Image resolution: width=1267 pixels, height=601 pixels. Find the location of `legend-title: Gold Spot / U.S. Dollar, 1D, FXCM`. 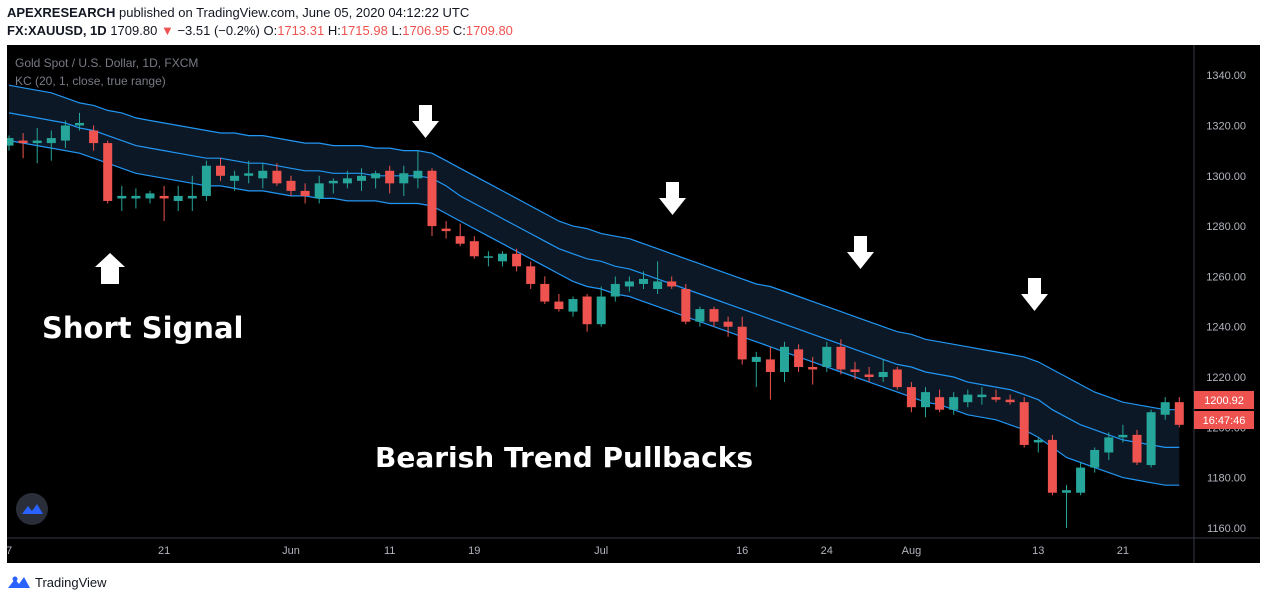

legend-title: Gold Spot / U.S. Dollar, 1D, FXCM is located at coordinates (106, 63).